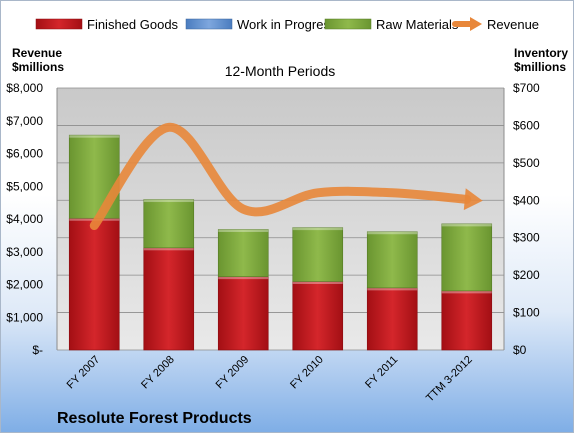 This screenshot has width=574, height=433. Describe the element at coordinates (307, 373) in the screenshot. I see `category-label: FY 2010` at that location.